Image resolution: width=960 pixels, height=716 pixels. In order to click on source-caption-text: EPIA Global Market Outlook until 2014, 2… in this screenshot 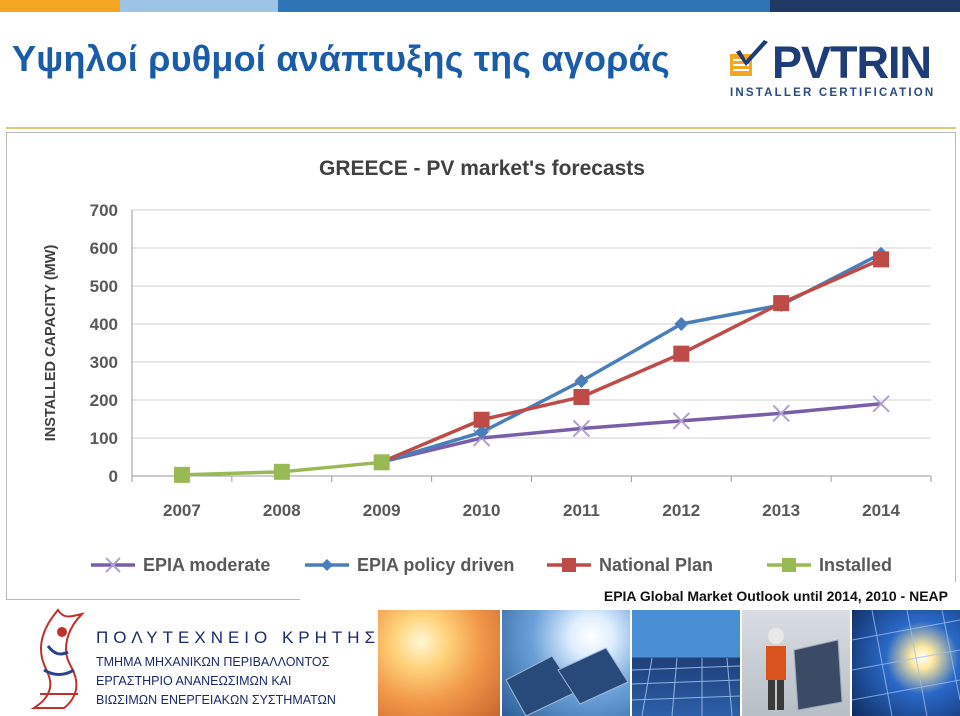, I will do `click(775, 596)`.